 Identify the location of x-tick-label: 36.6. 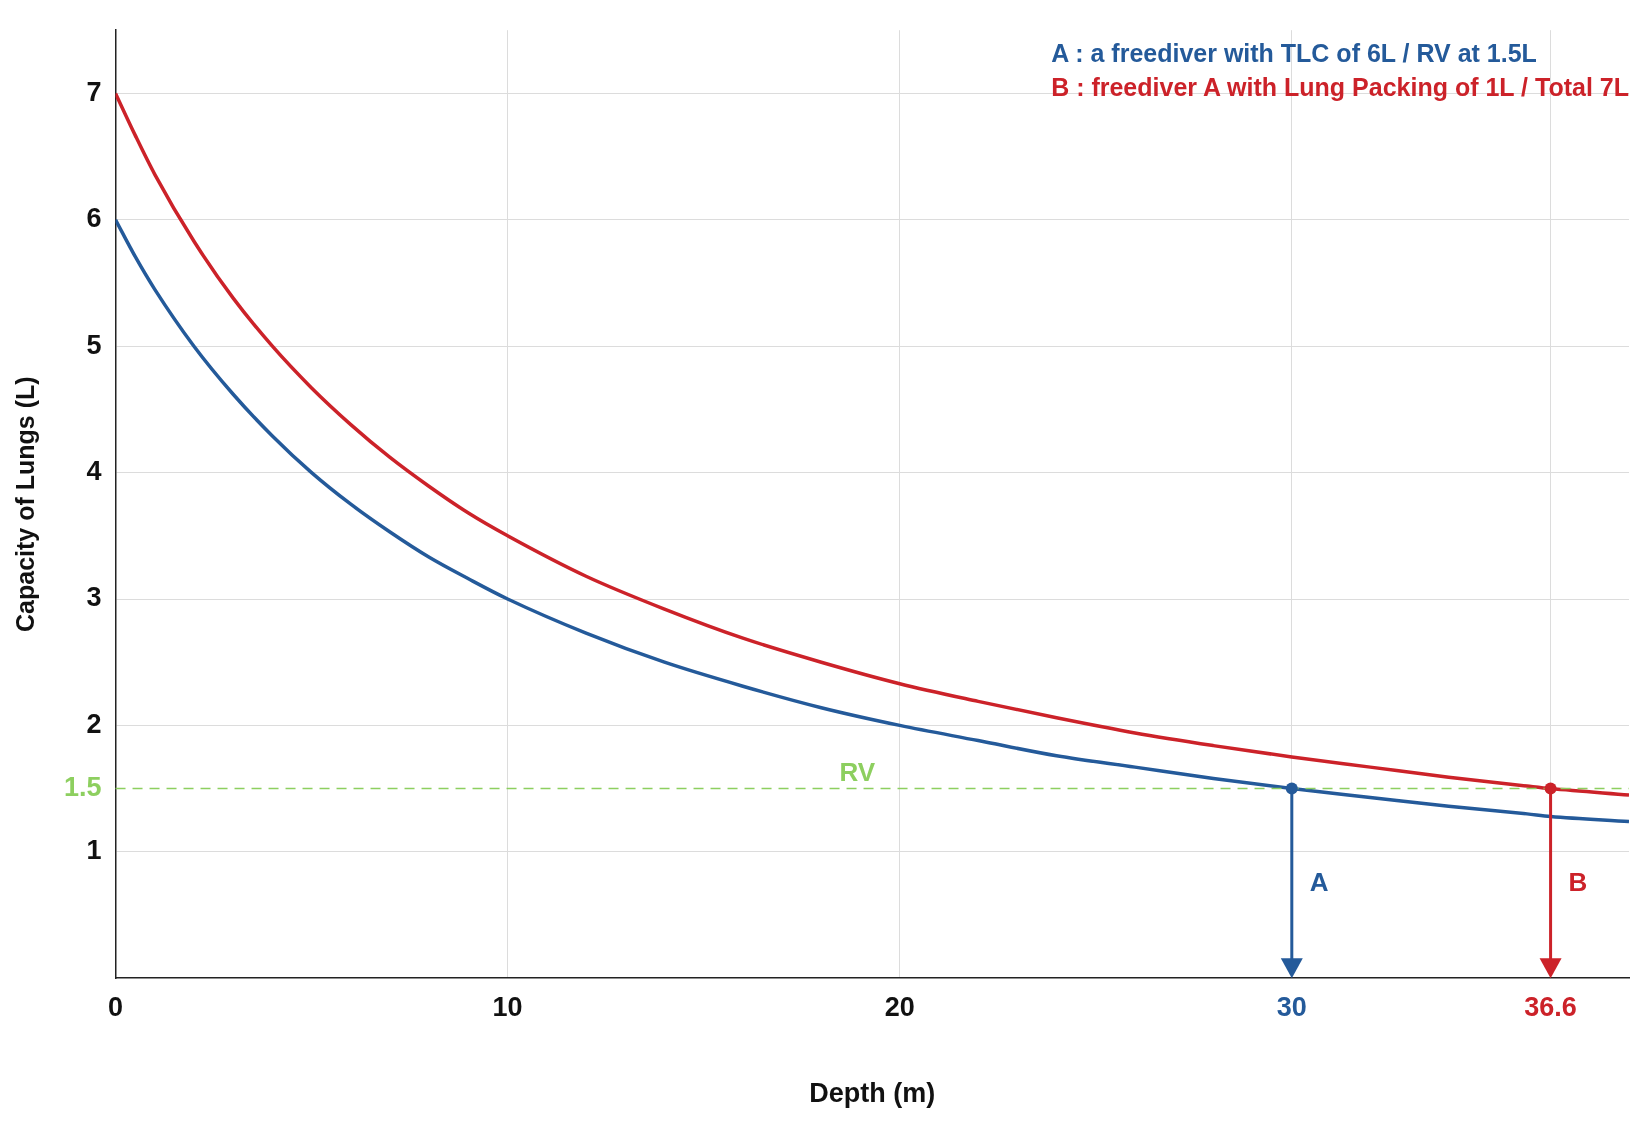
(1550, 1006).